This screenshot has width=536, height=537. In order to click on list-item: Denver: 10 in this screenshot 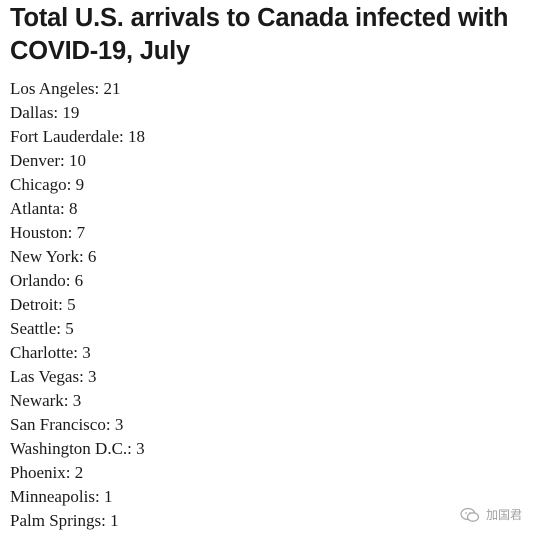, I will do `click(48, 160)`.